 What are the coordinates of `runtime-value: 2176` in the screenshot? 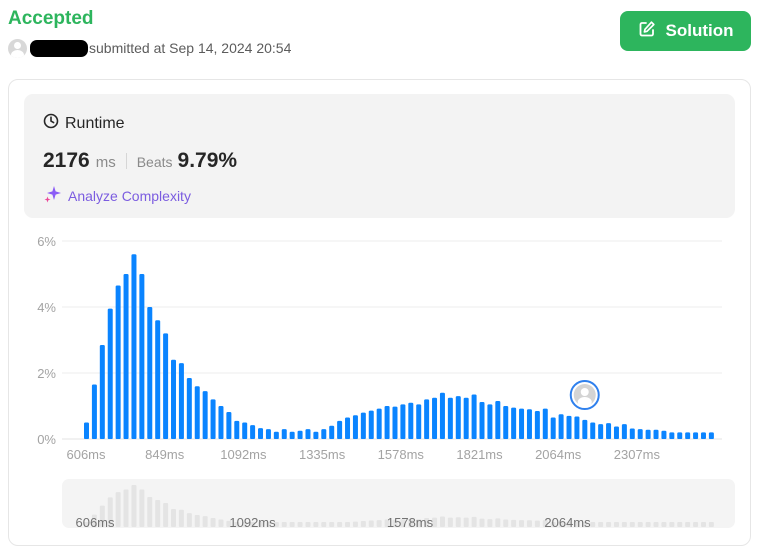 It's located at (66, 160).